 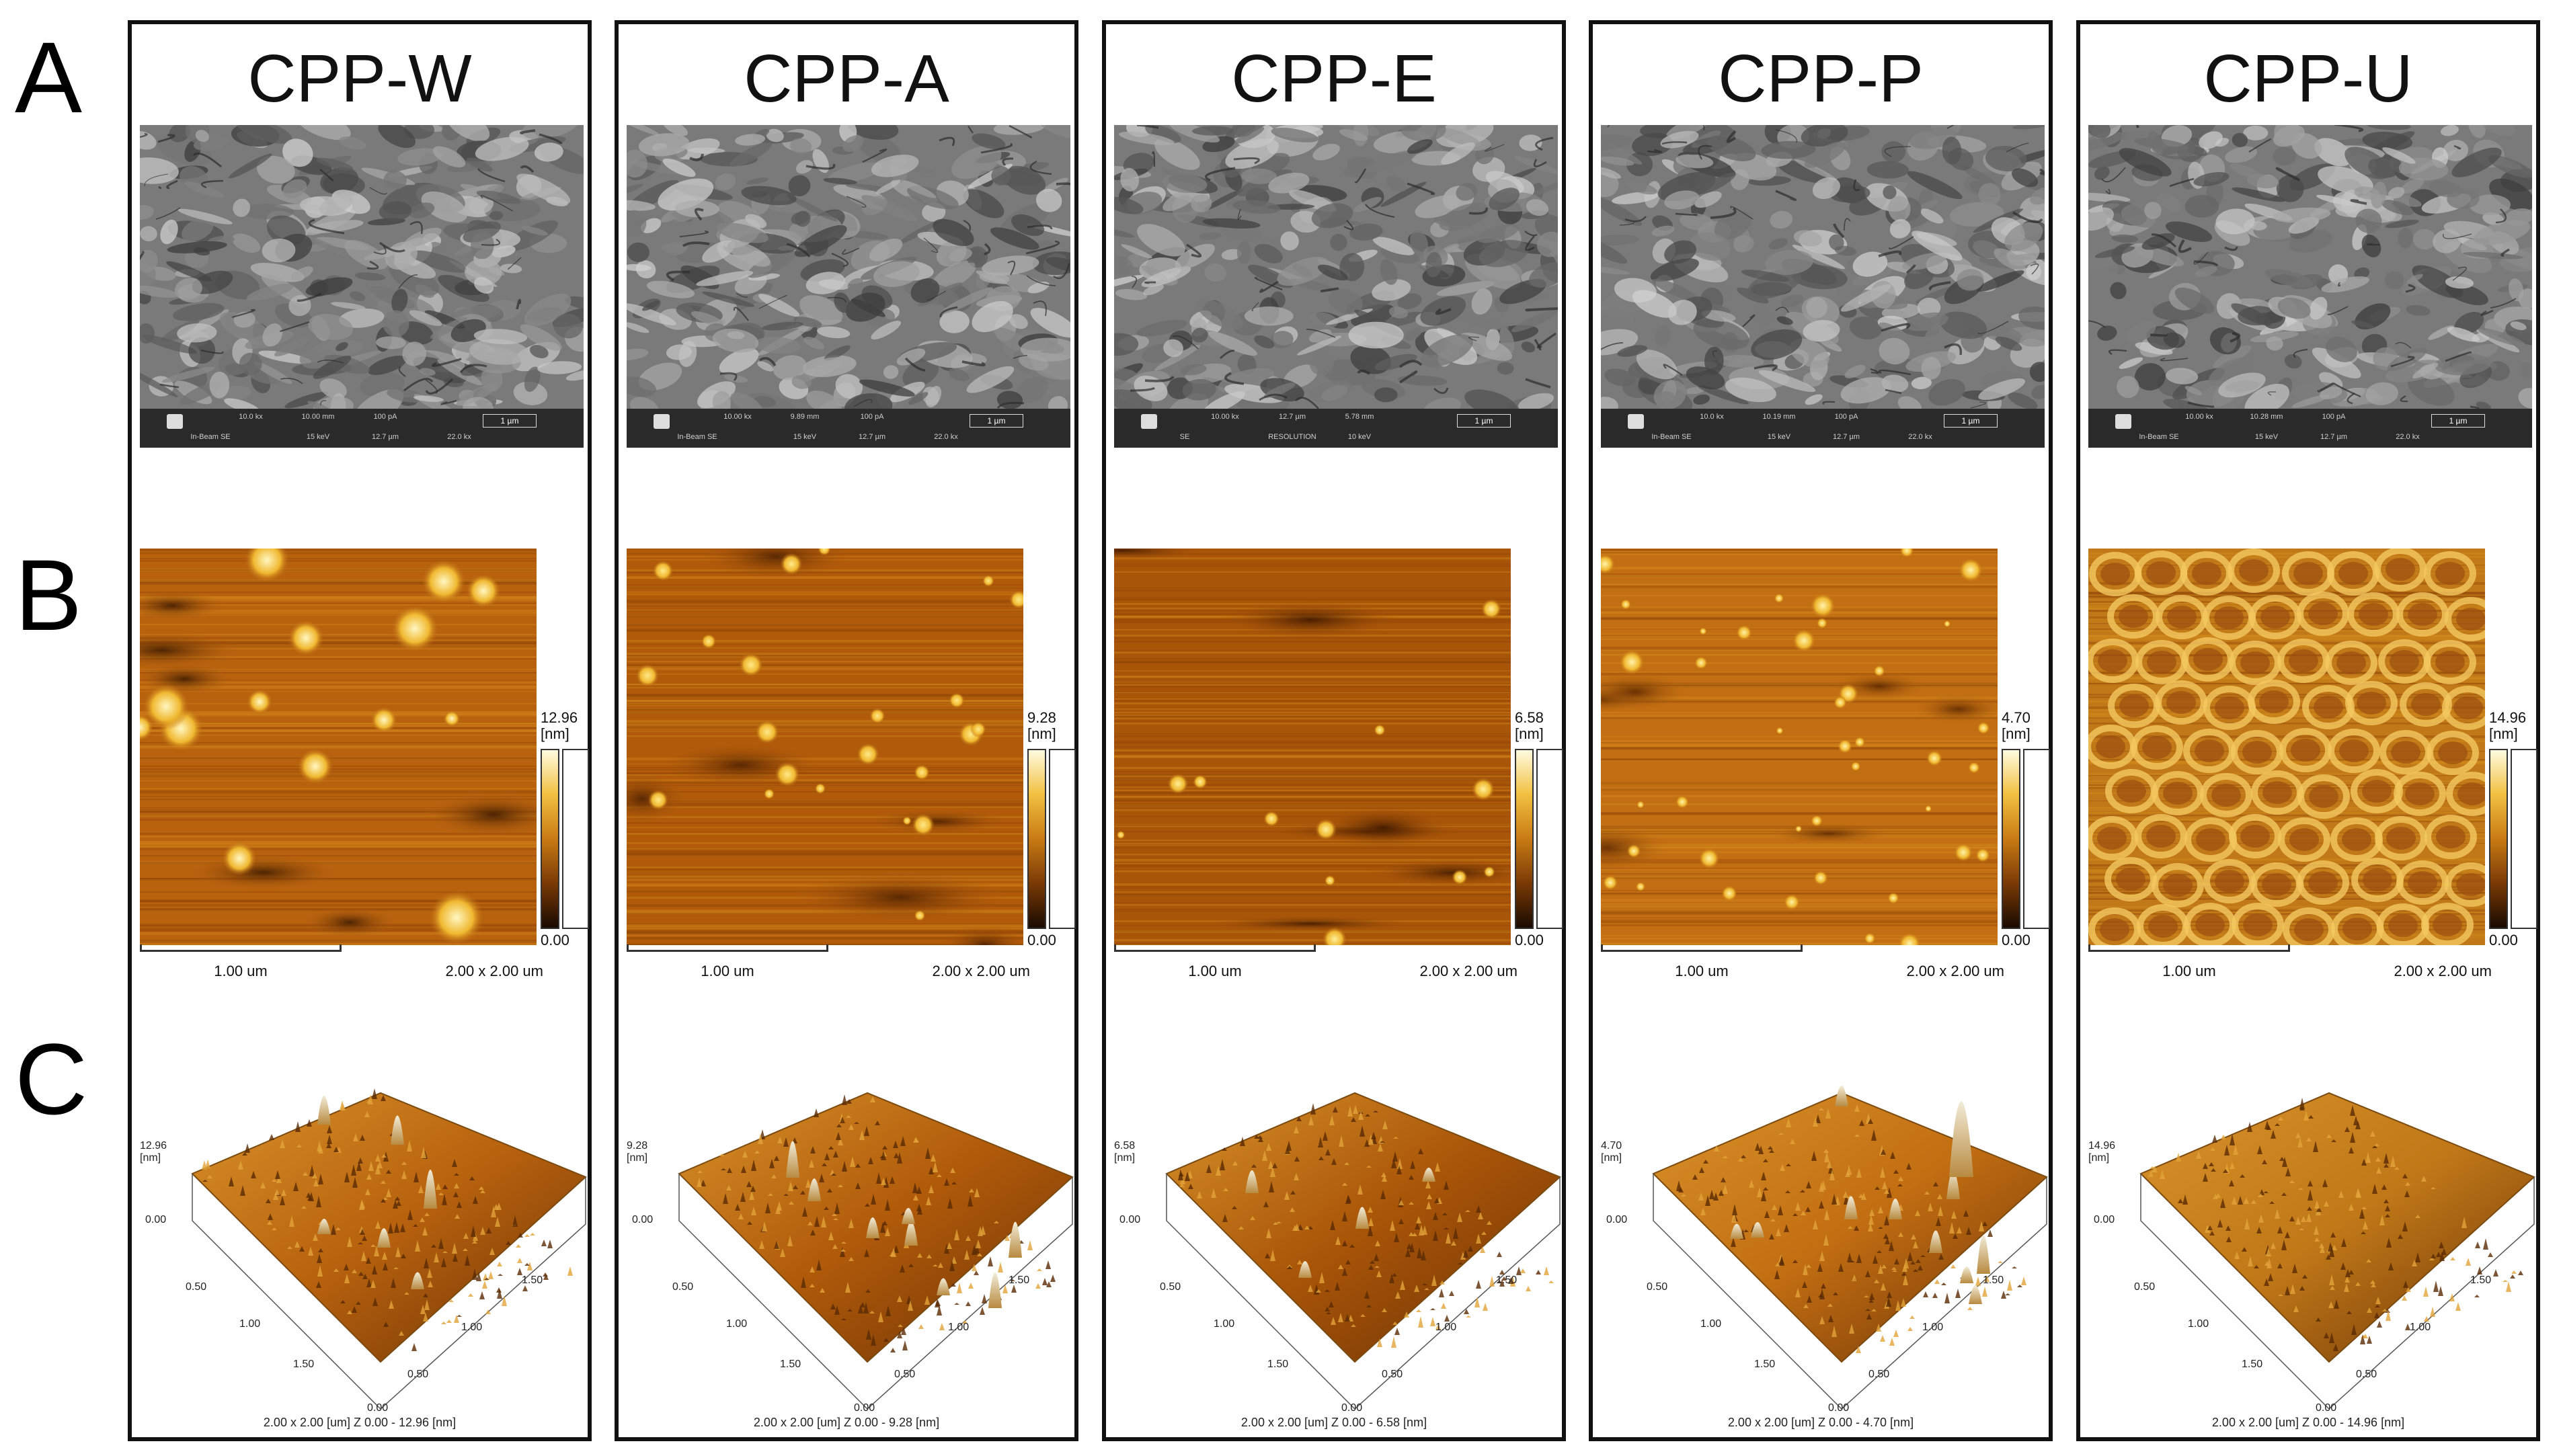 What do you see at coordinates (51, 1078) in the screenshot?
I see `row-label-c: C` at bounding box center [51, 1078].